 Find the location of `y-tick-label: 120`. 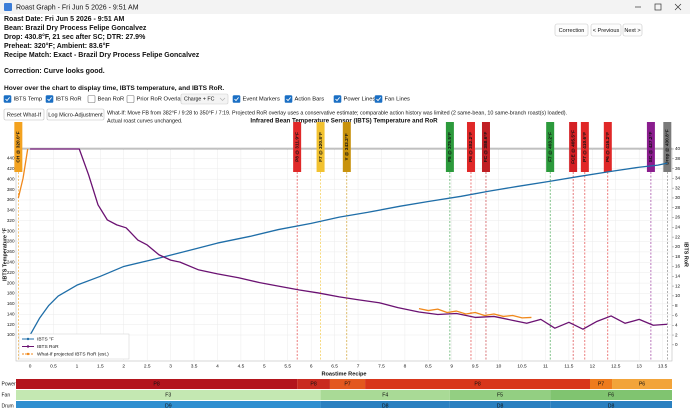

y-tick-label: 120 is located at coordinates (11, 324).